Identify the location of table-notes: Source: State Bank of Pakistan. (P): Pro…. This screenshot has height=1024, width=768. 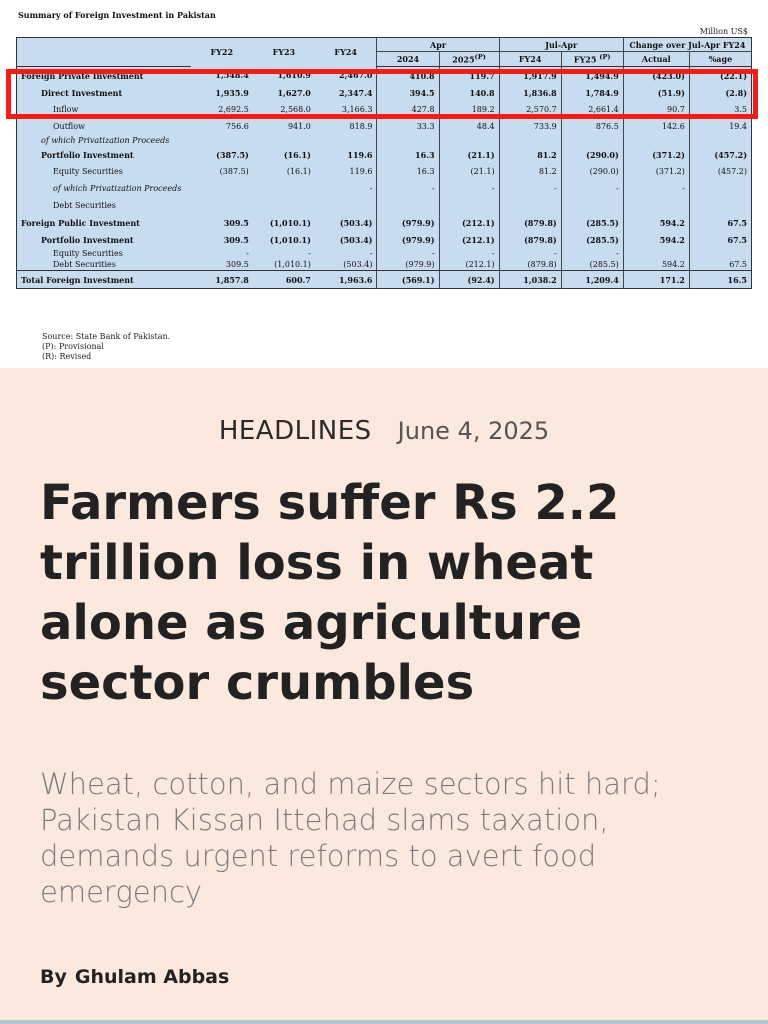
(106, 347).